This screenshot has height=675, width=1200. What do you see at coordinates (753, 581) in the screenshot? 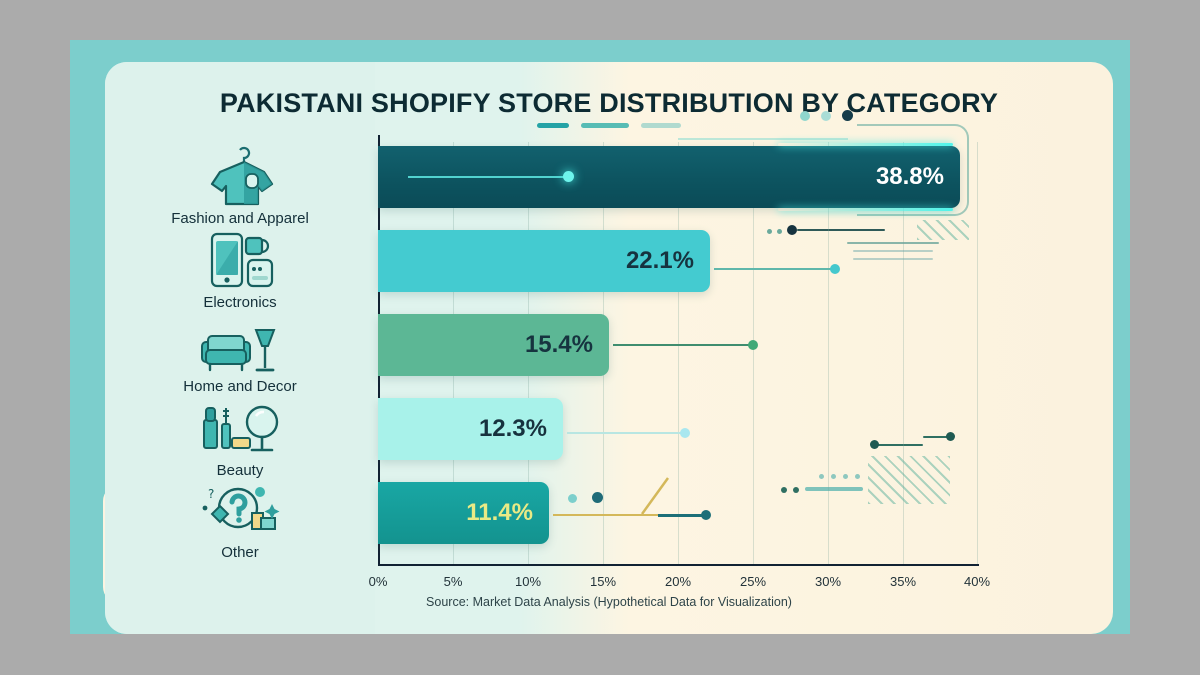
I see `x-tick-label: 25%` at bounding box center [753, 581].